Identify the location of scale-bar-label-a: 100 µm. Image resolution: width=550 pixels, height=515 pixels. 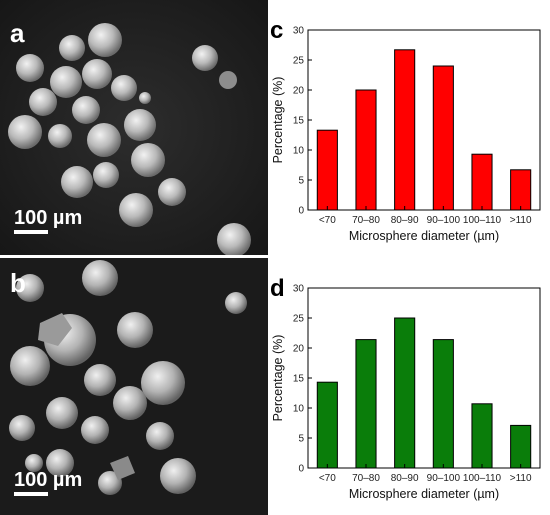
(48, 218).